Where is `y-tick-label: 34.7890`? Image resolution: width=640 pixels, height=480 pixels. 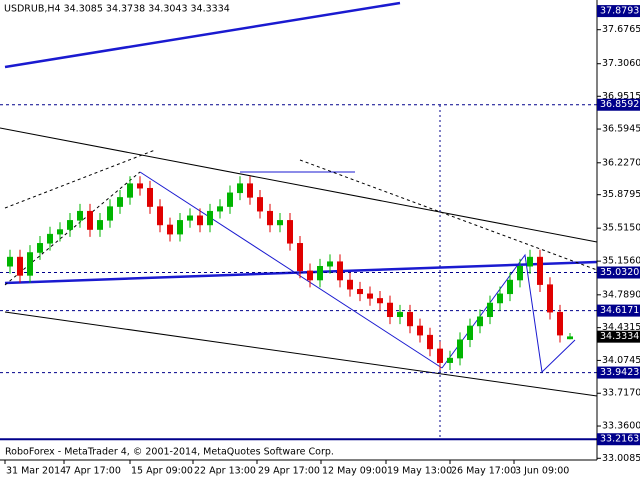
y-tick-label: 34.7890 is located at coordinates (621, 294).